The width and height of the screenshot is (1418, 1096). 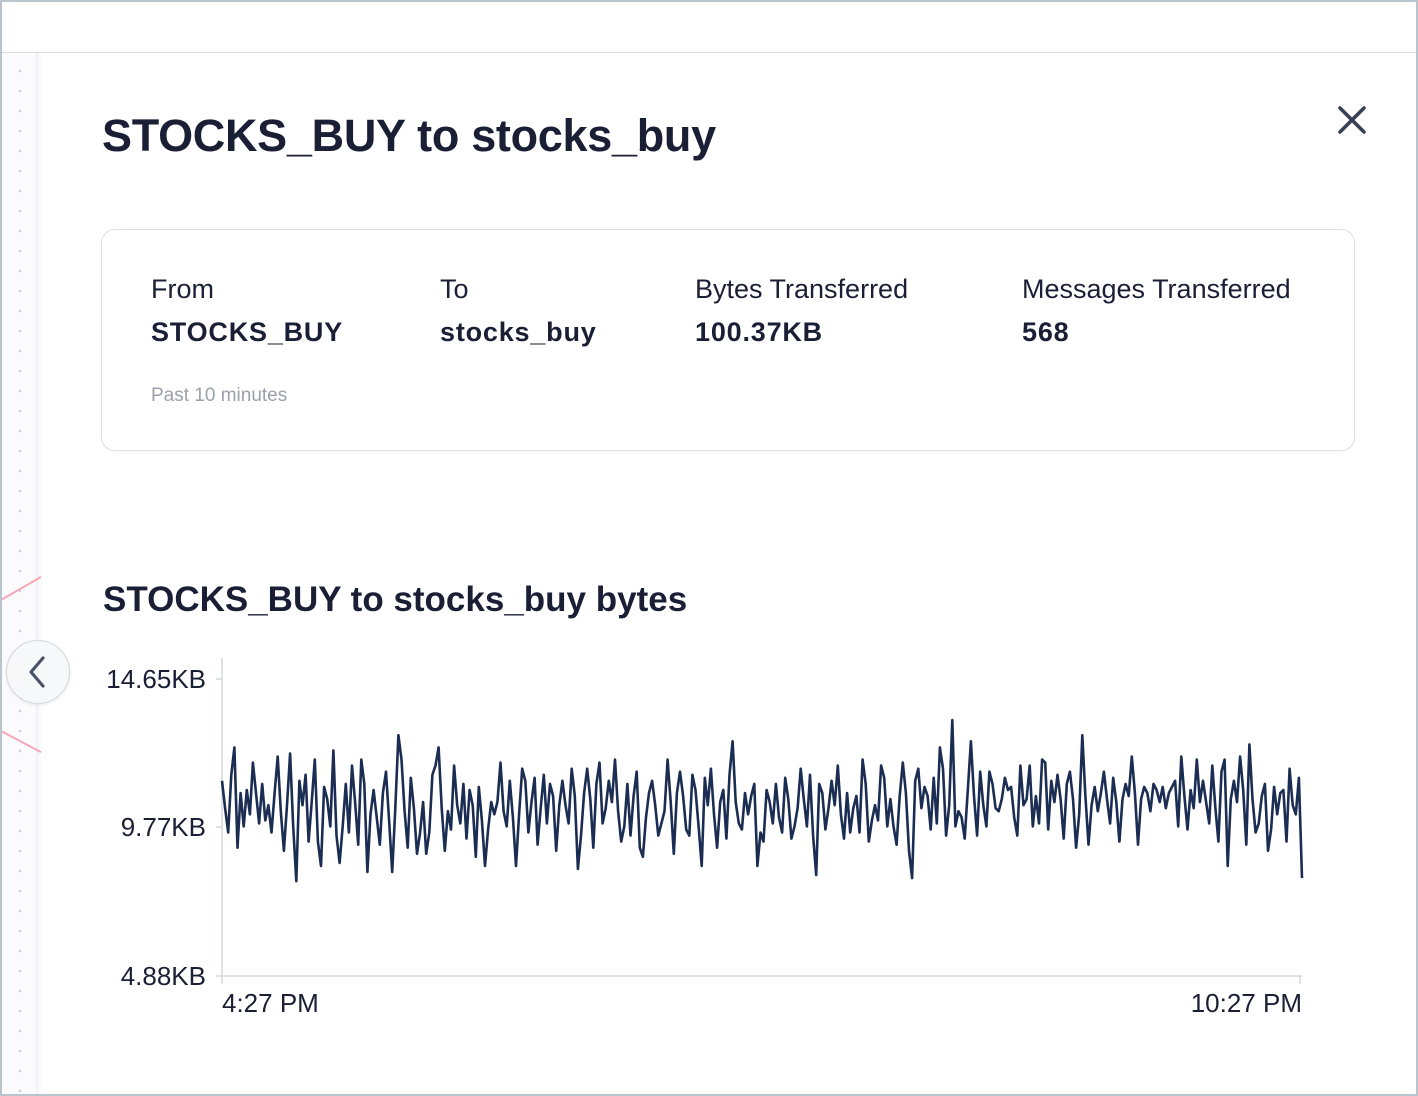 I want to click on canvas-background, so click(x=20, y=573).